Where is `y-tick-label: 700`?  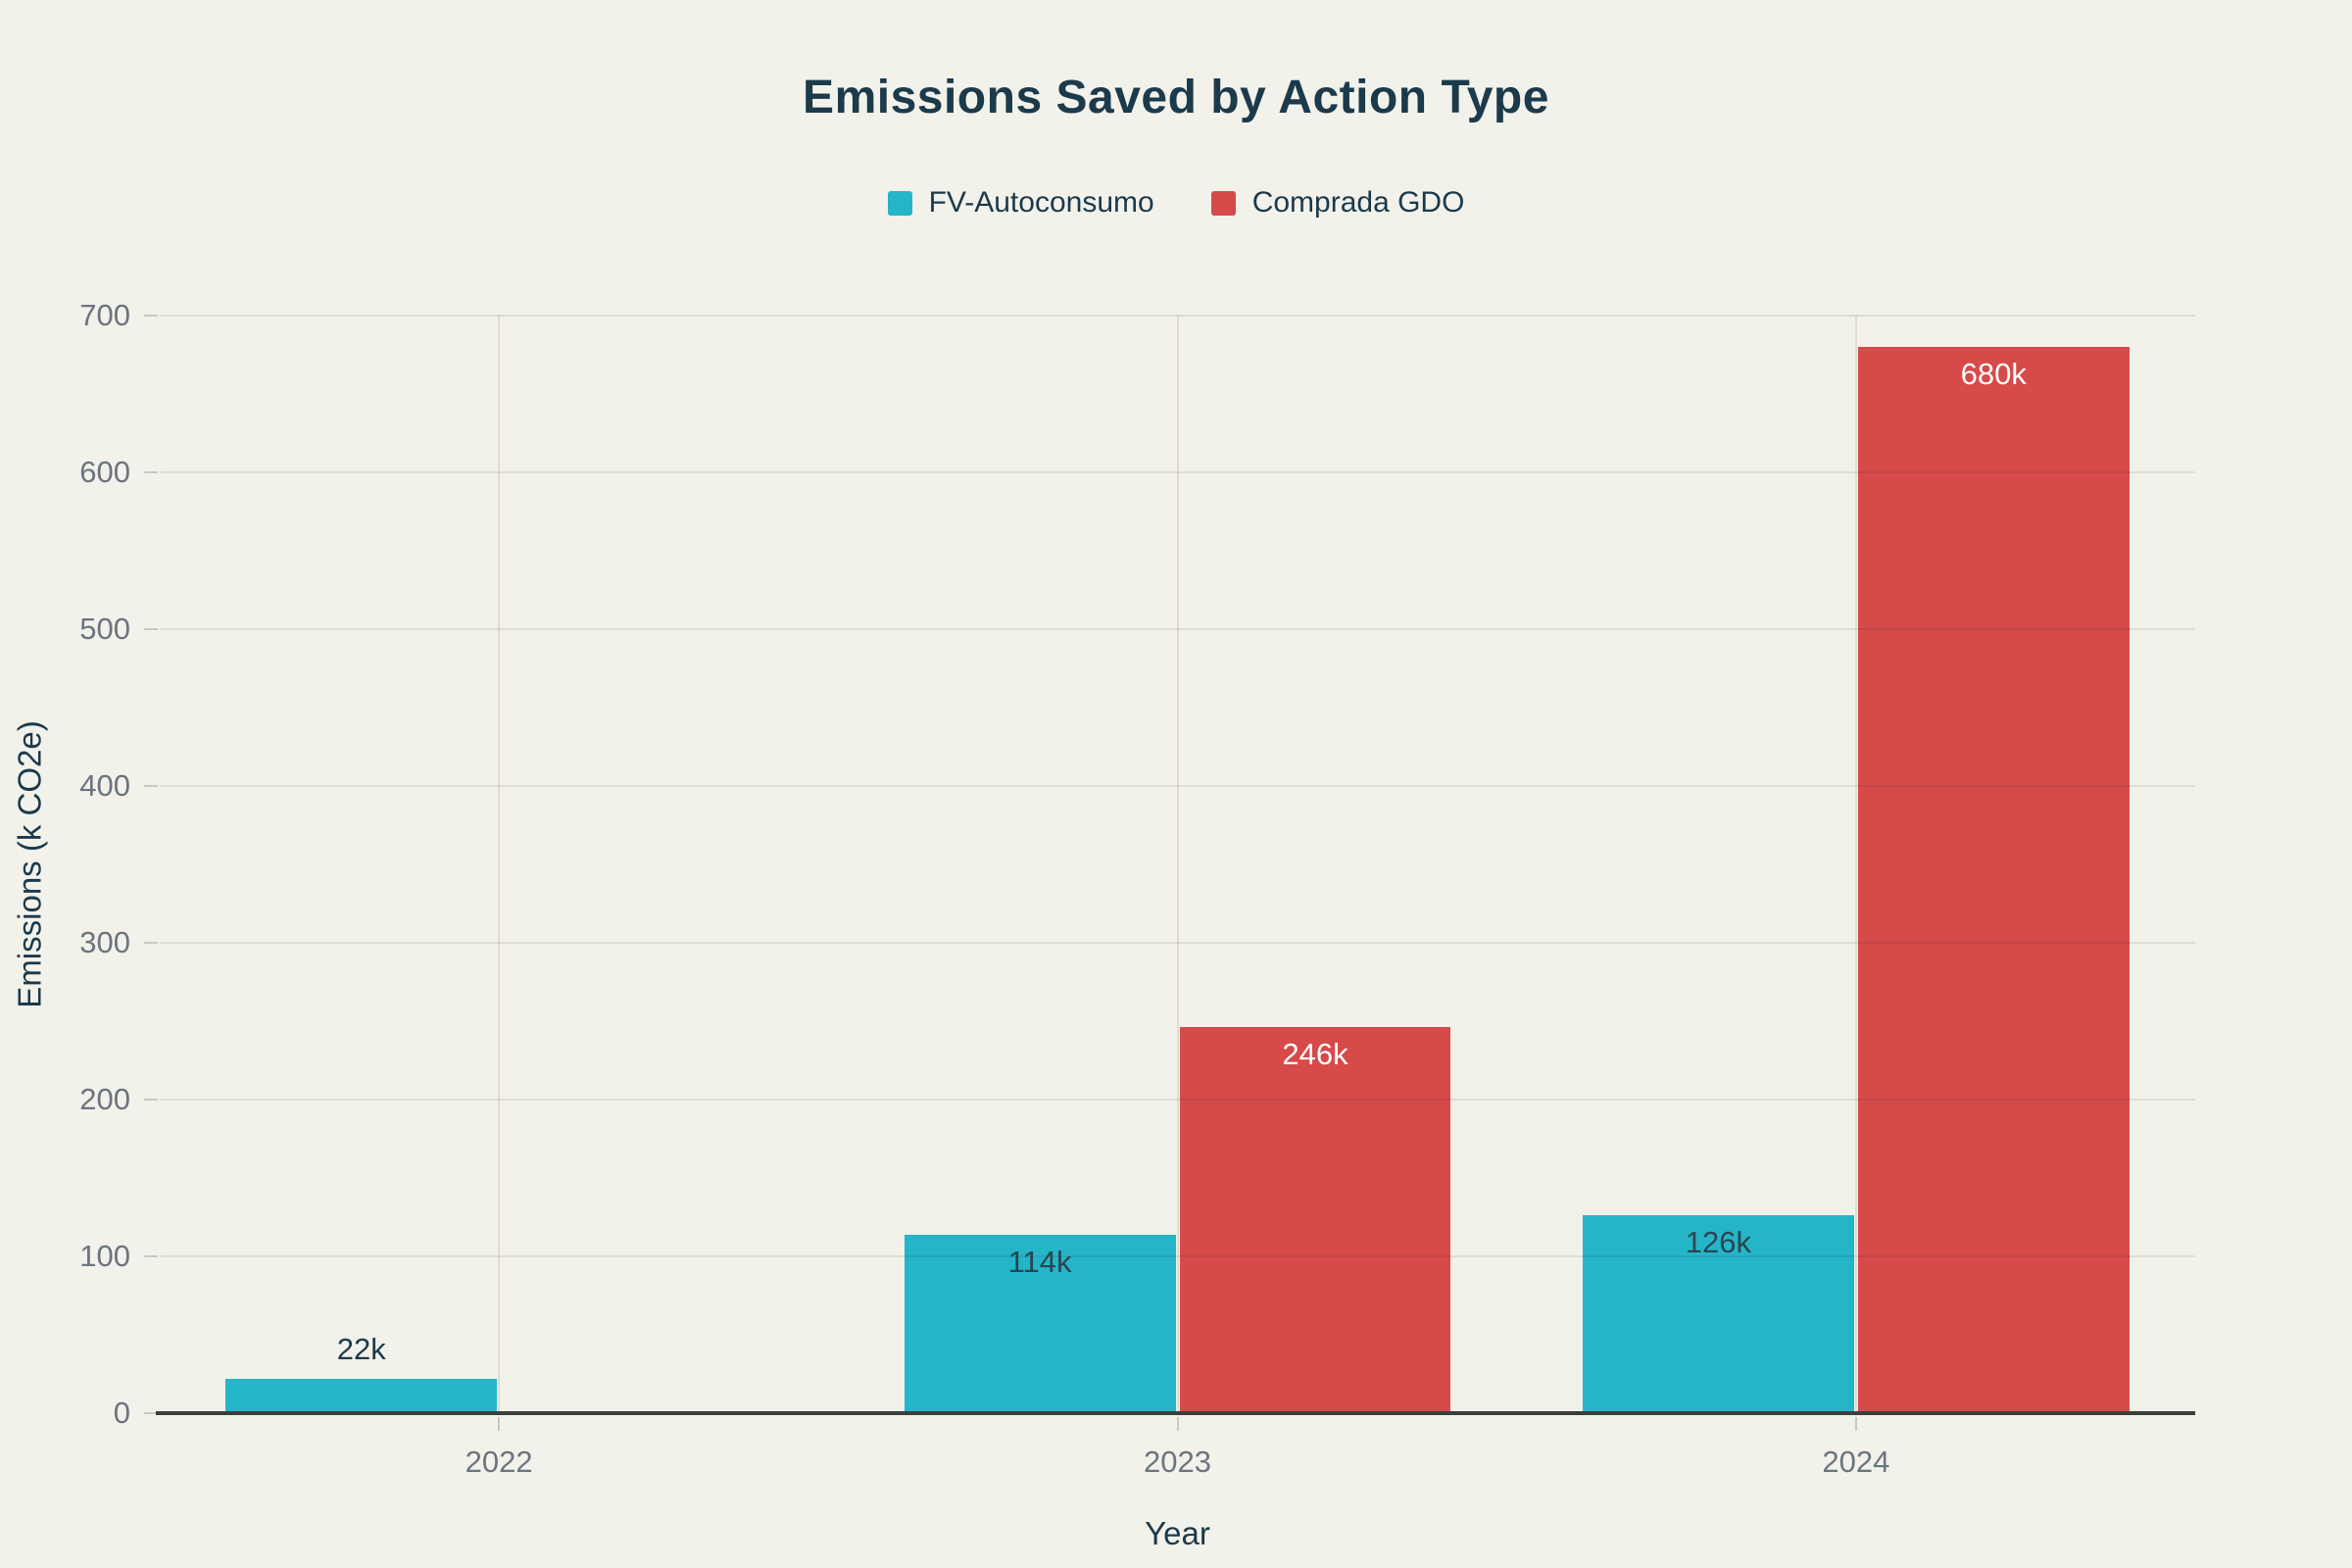 y-tick-label: 700 is located at coordinates (104, 315).